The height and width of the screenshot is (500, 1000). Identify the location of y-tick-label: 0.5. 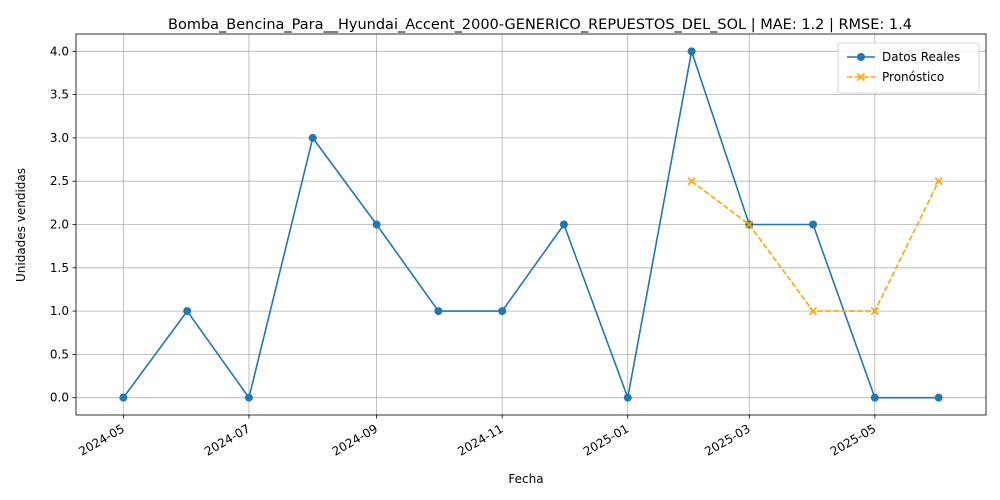
(59, 354).